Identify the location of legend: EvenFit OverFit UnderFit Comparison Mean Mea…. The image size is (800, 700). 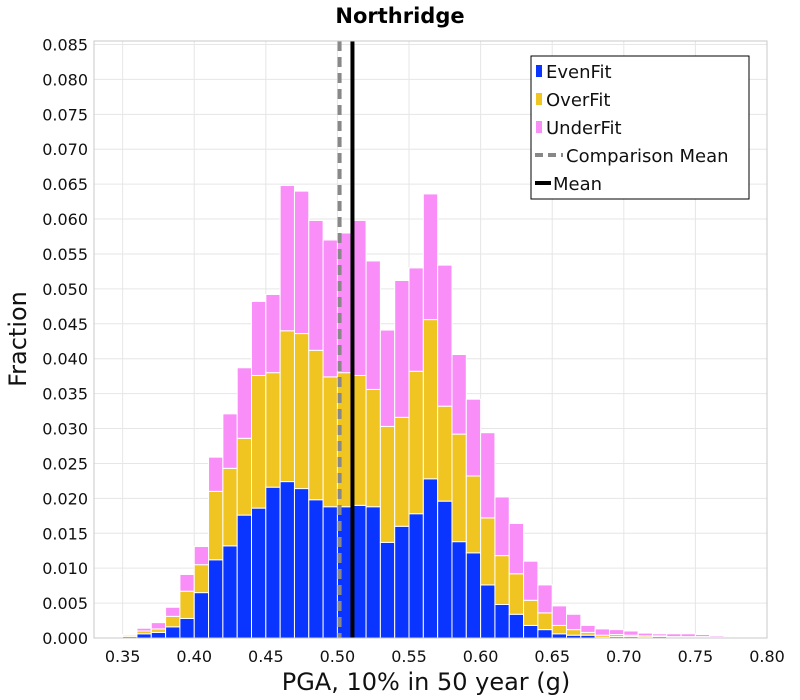
(640, 127).